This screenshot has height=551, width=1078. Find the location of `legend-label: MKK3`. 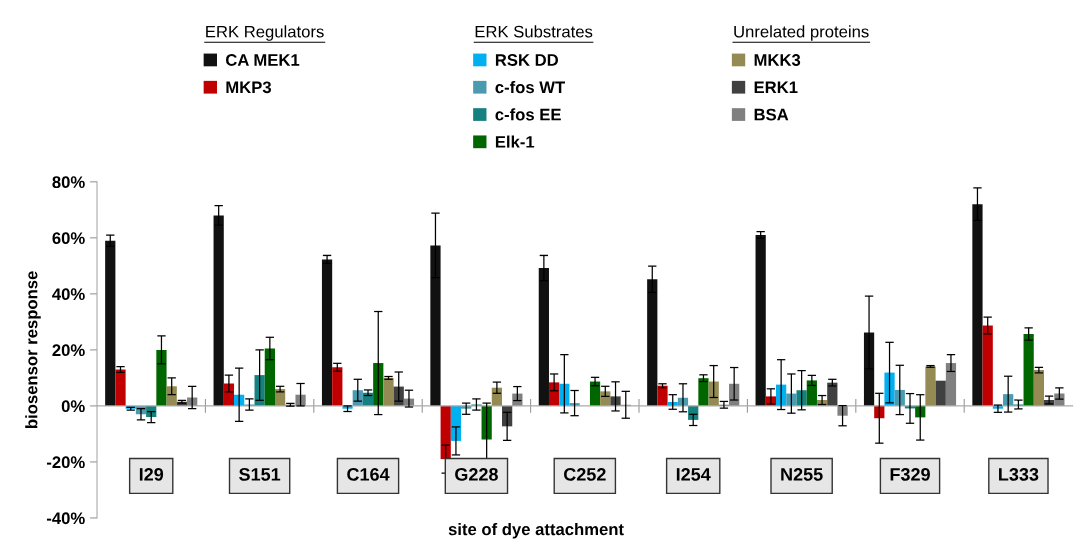

legend-label: MKK3 is located at coordinates (777, 60).